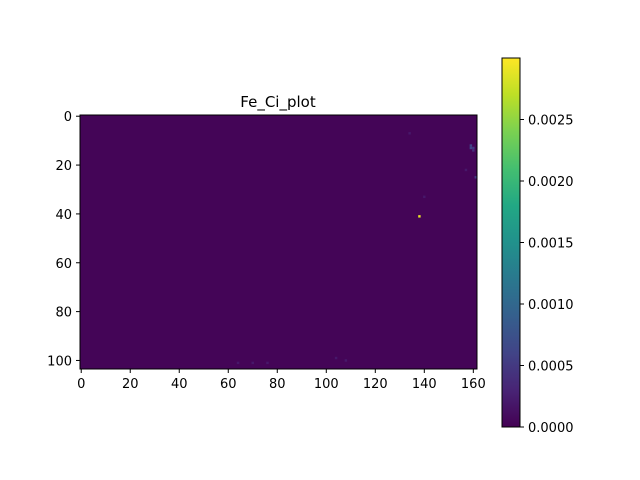  What do you see at coordinates (551, 305) in the screenshot?
I see `colorbar-tick-label: 0.0010` at bounding box center [551, 305].